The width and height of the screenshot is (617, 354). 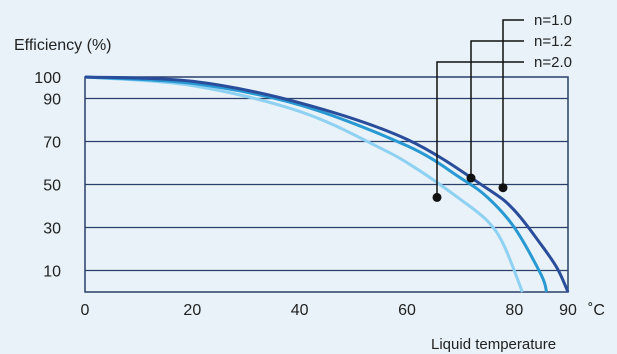 What do you see at coordinates (52, 186) in the screenshot?
I see `y-tick-label-50: 50` at bounding box center [52, 186].